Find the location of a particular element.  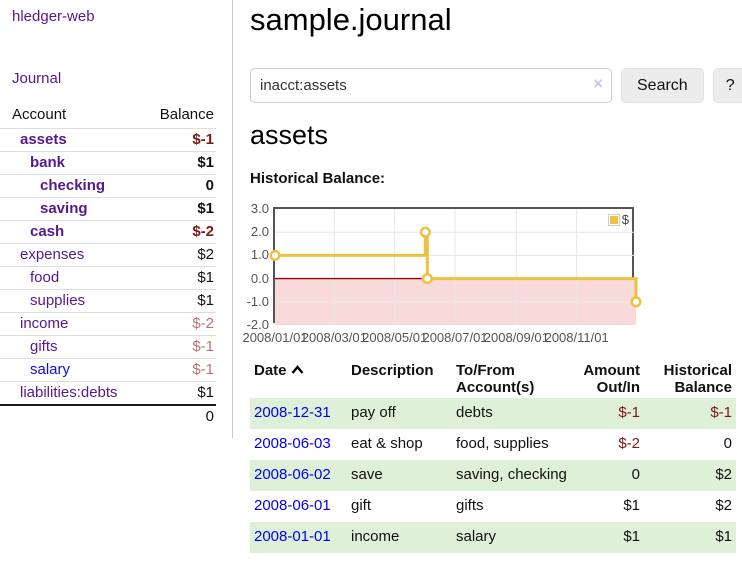

y-tick-label: -2.0 is located at coordinates (257, 324).